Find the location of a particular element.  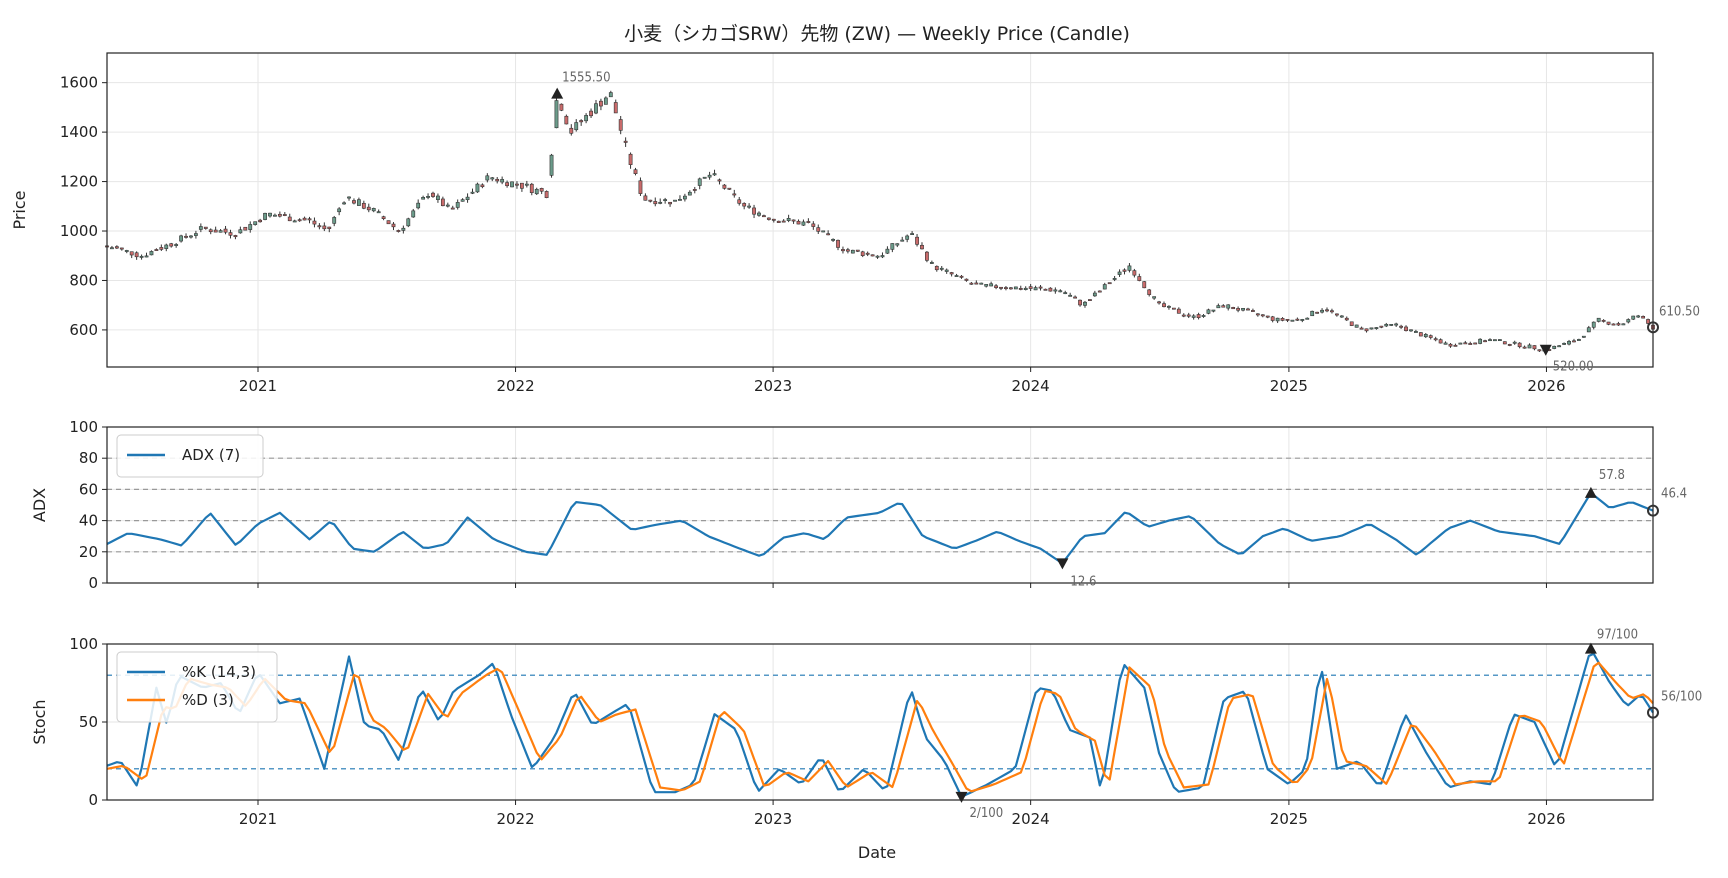

min-marker is located at coordinates (1545, 350).